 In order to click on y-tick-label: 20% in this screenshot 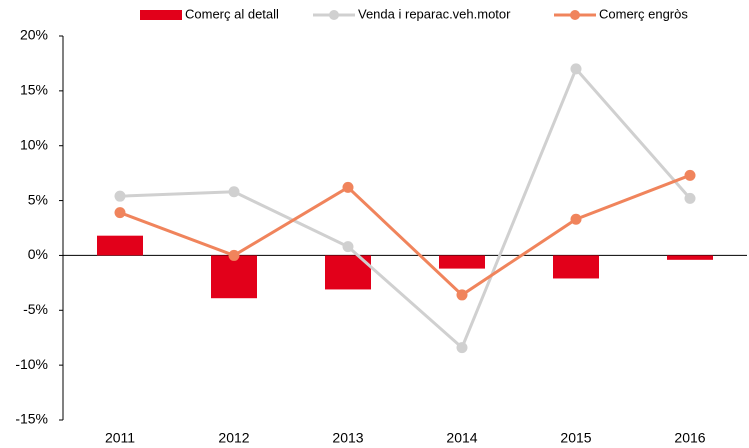, I will do `click(34, 35)`.